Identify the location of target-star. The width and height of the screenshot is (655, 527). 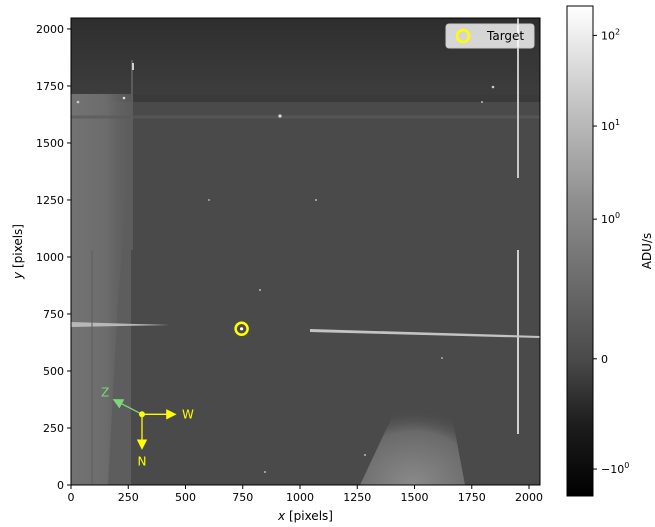
(242, 329).